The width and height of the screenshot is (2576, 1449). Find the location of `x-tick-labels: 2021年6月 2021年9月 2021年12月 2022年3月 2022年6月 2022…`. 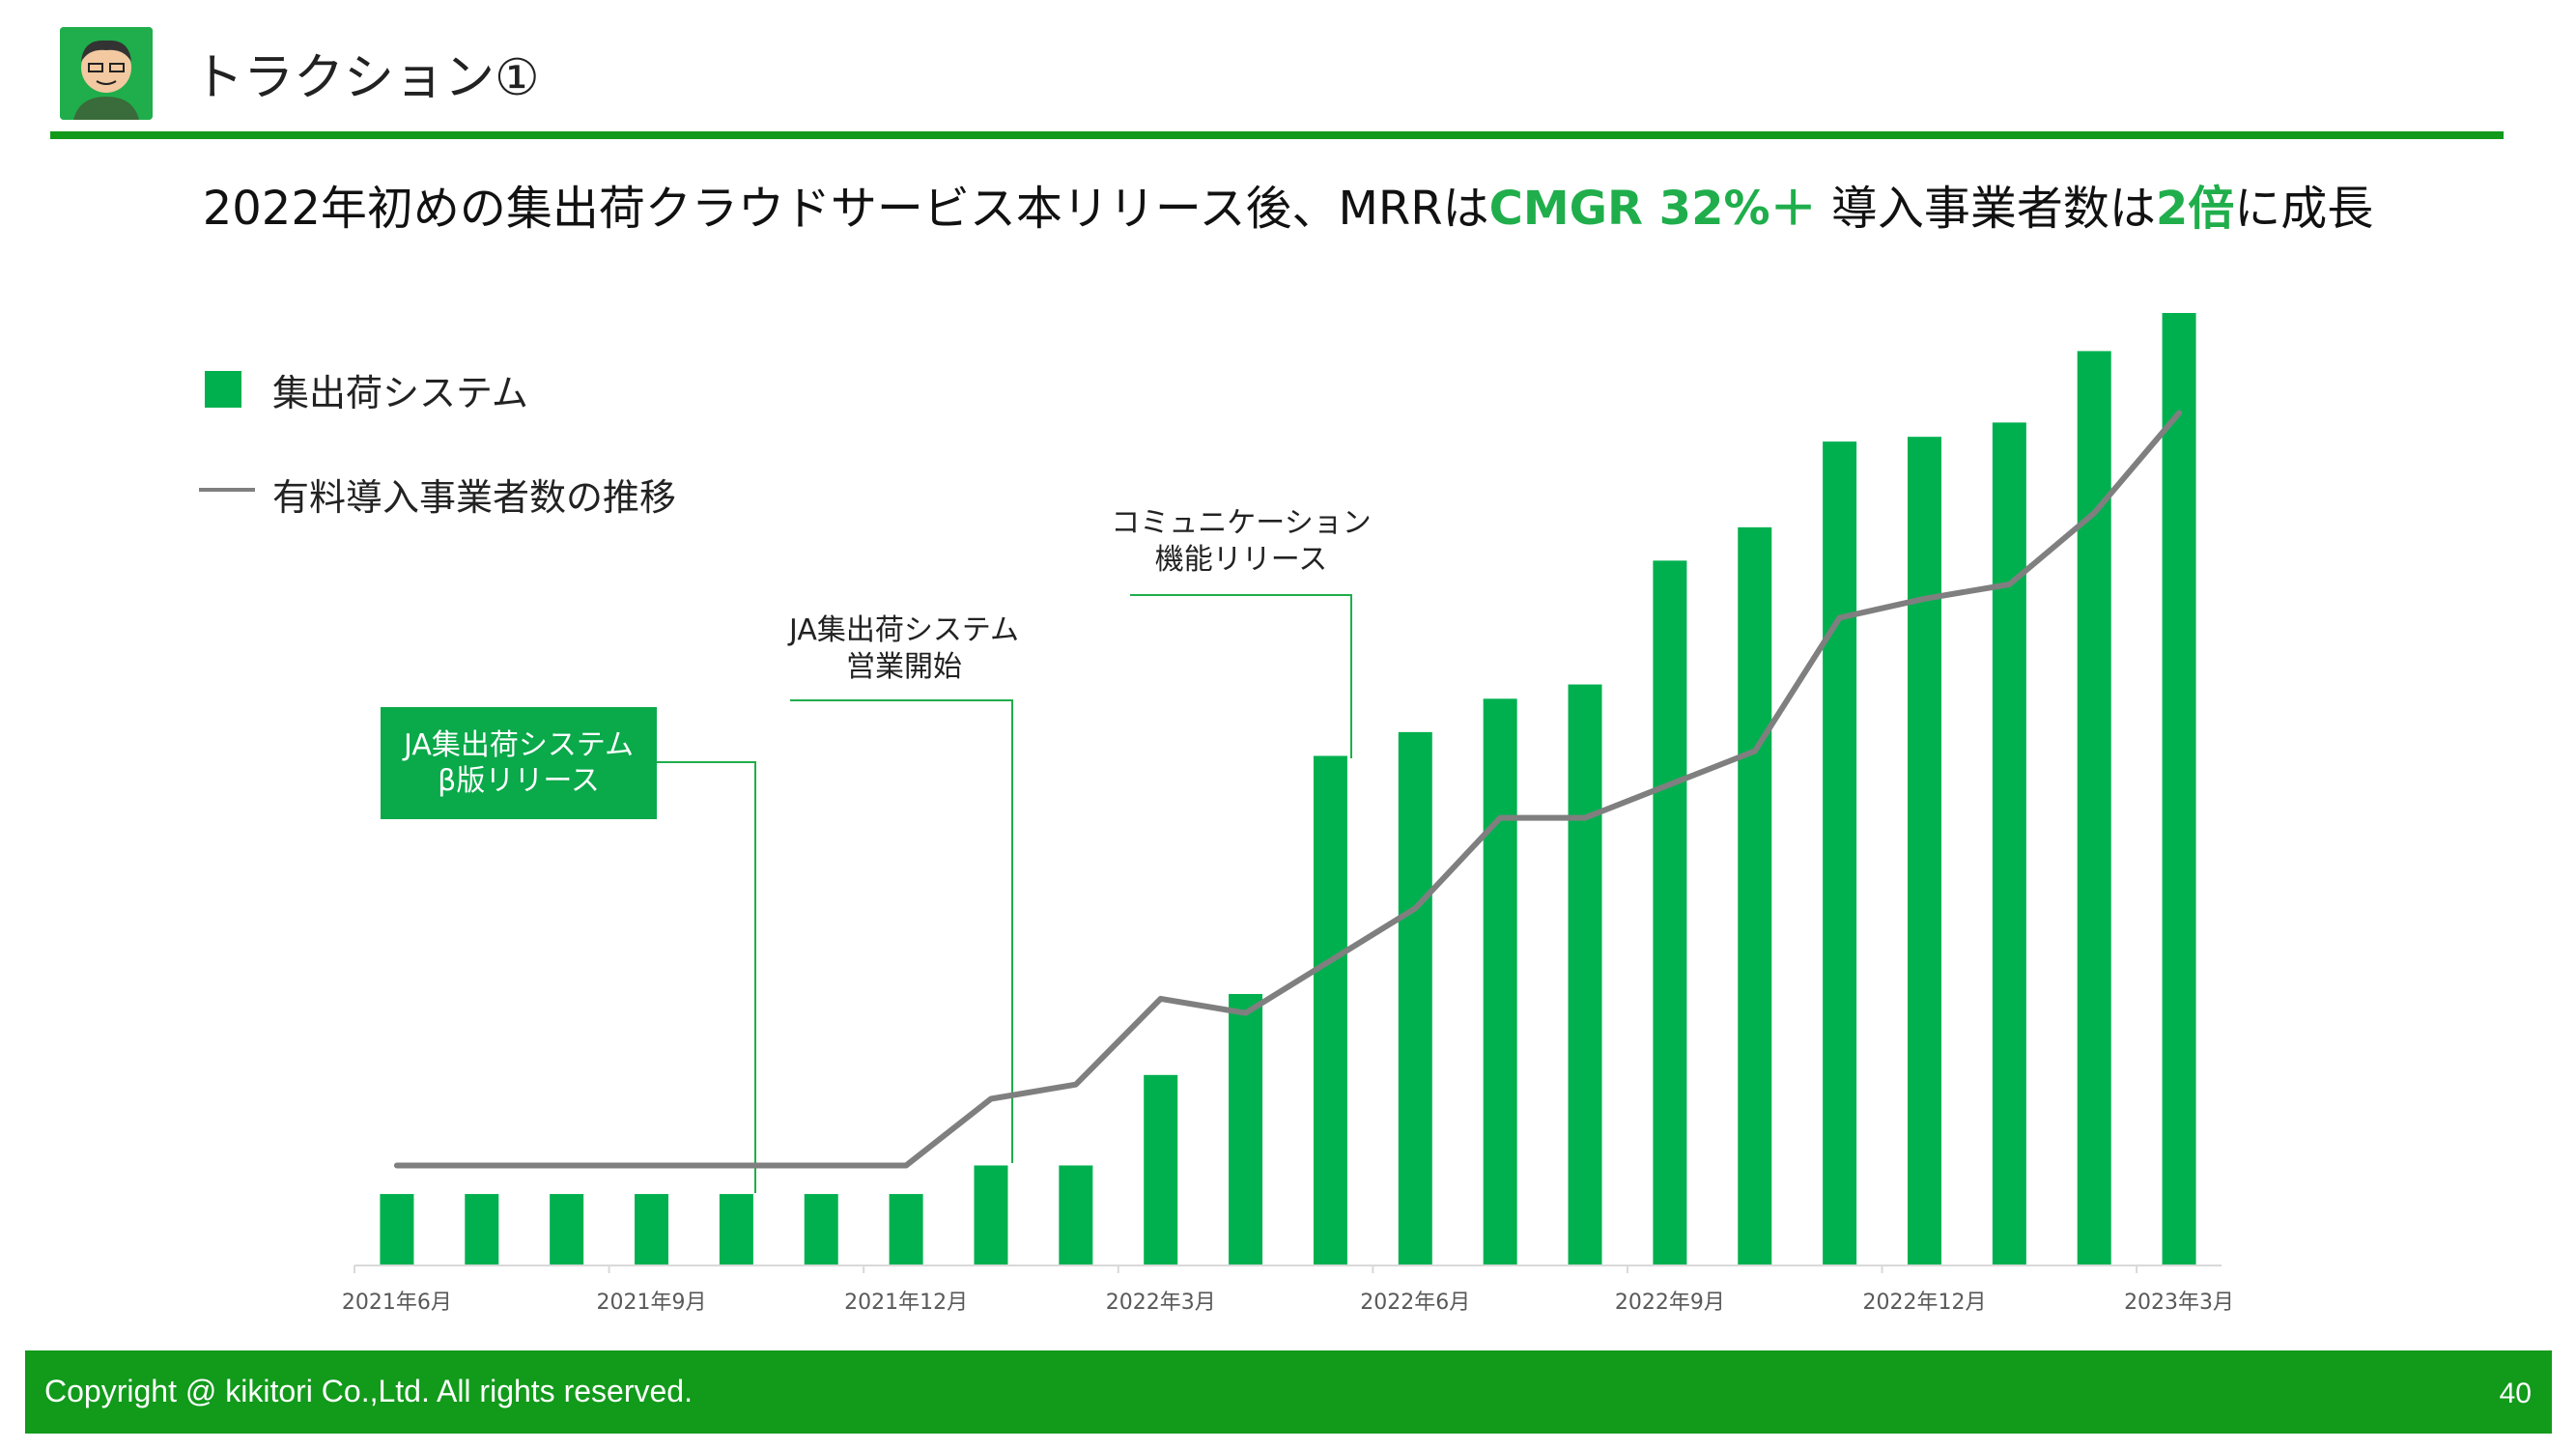

x-tick-labels: 2021年6月 2021年9月 2021年12月 2022年3月 2022年6月 2022… is located at coordinates (1288, 1303).